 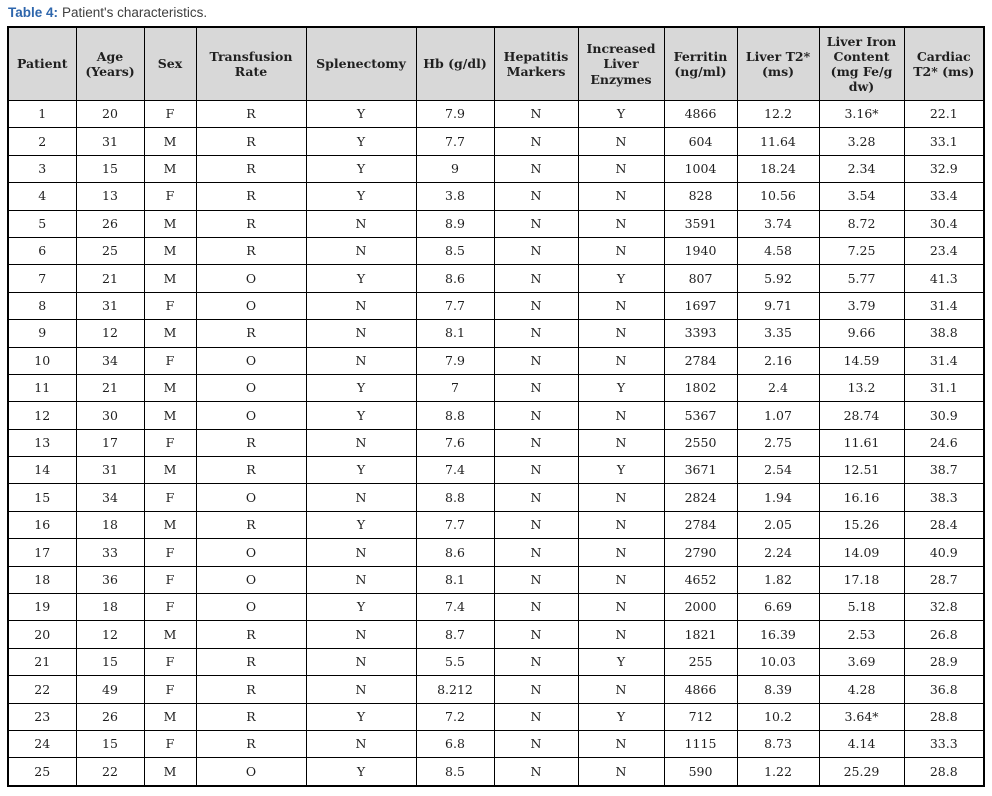 I want to click on table-cell: 8.212, so click(x=455, y=689).